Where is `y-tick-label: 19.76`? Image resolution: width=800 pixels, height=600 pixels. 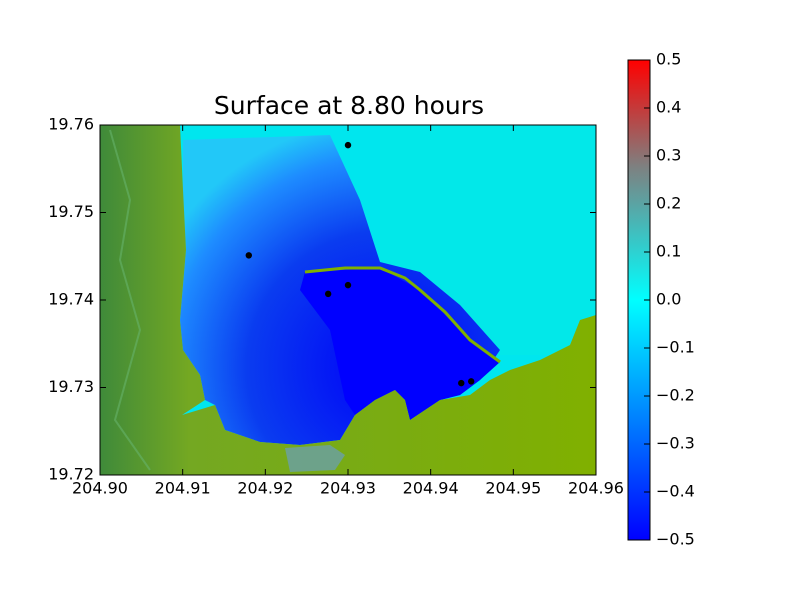
y-tick-label: 19.76 is located at coordinates (71, 124).